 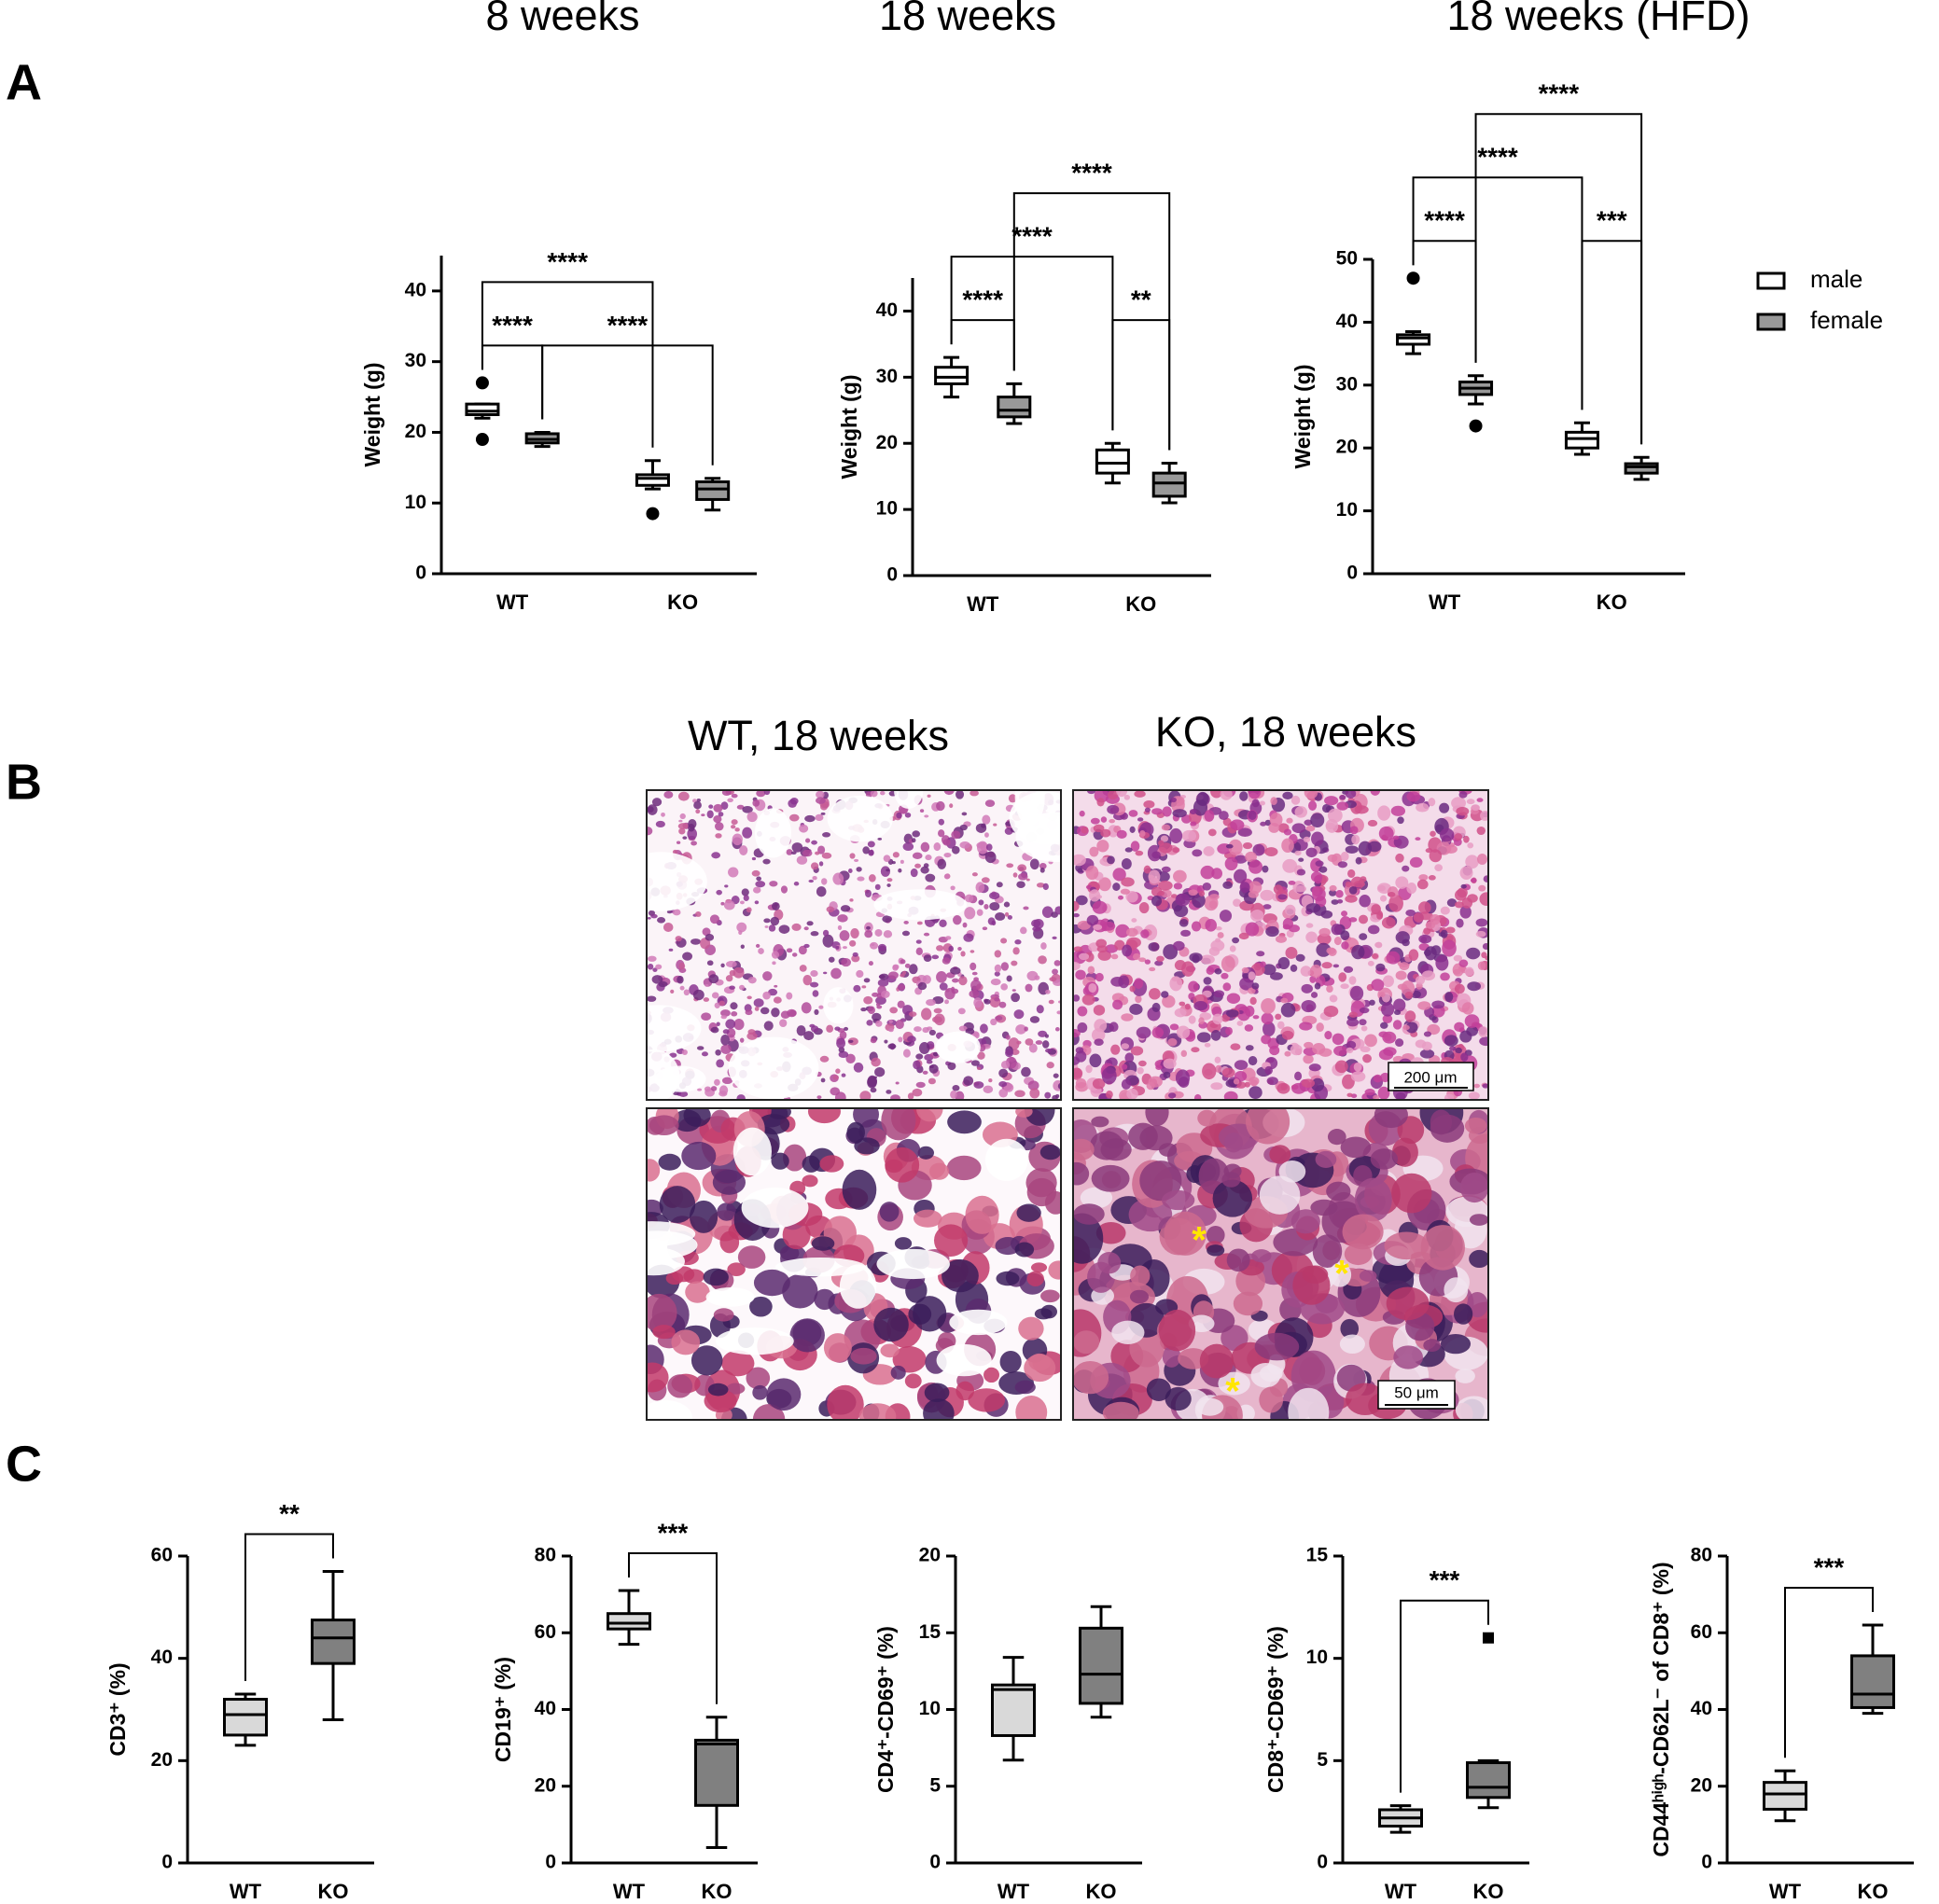 What do you see at coordinates (1280, 945) in the screenshot?
I see `tissue-background` at bounding box center [1280, 945].